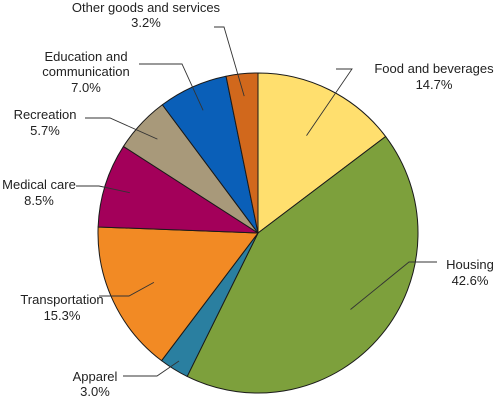 This screenshot has height=405, width=500. I want to click on leader-line-apparel, so click(151, 368).